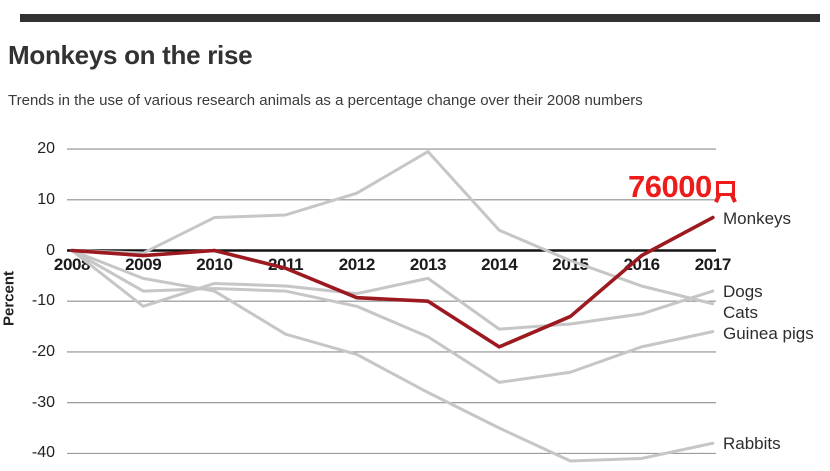 This screenshot has height=471, width=830. Describe the element at coordinates (757, 218) in the screenshot. I see `series-end-label-monkeys: Monkeys` at that location.